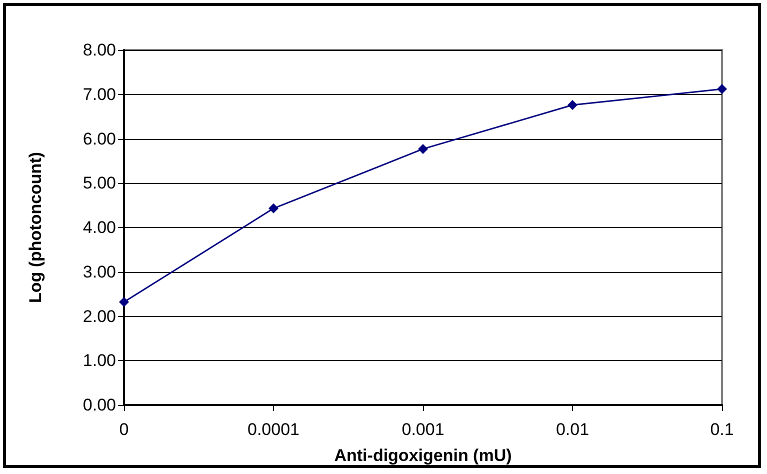  I want to click on y-tick-label: 2.00, so click(99, 316).